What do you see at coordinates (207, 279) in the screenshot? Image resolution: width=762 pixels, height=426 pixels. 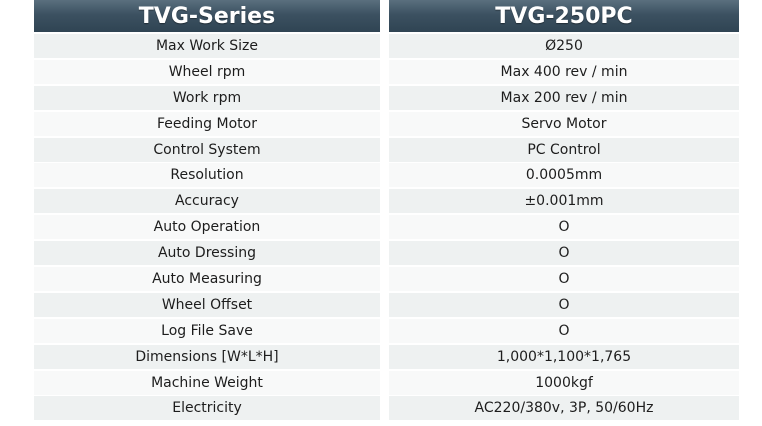 I see `spec-label: Auto Measuring` at bounding box center [207, 279].